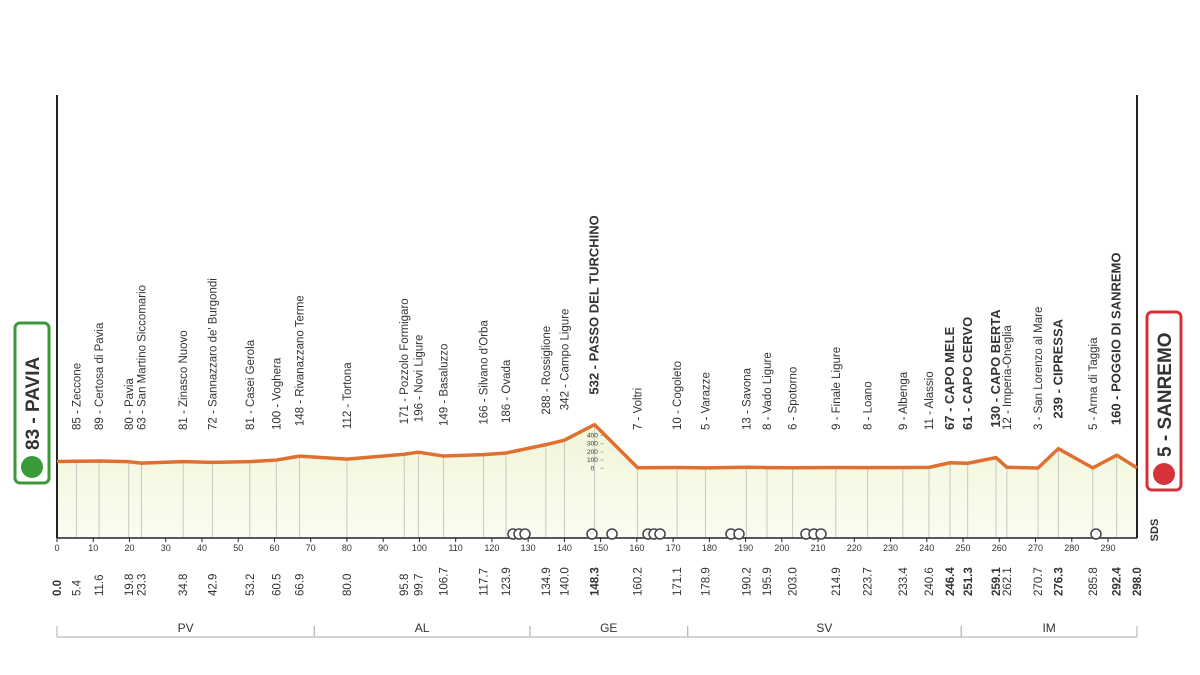 The image size is (1200, 675). Describe the element at coordinates (995, 368) in the screenshot. I see `waypoint-label: 130 - CAPO BERTA` at that location.